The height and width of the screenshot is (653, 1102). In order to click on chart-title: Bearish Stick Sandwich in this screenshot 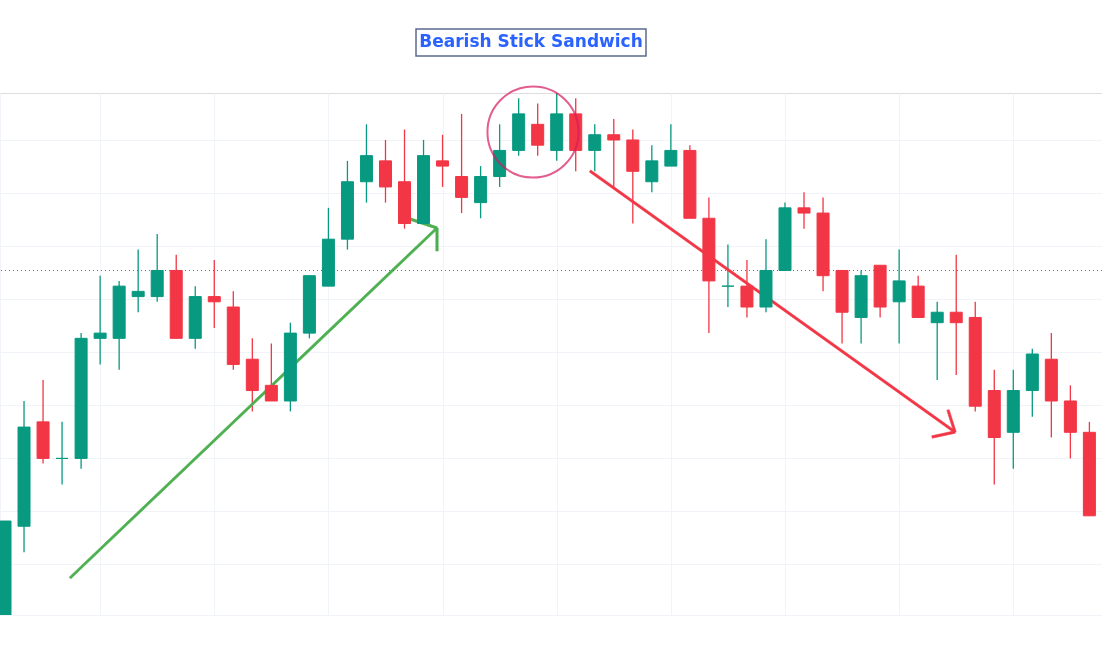, I will do `click(531, 41)`.